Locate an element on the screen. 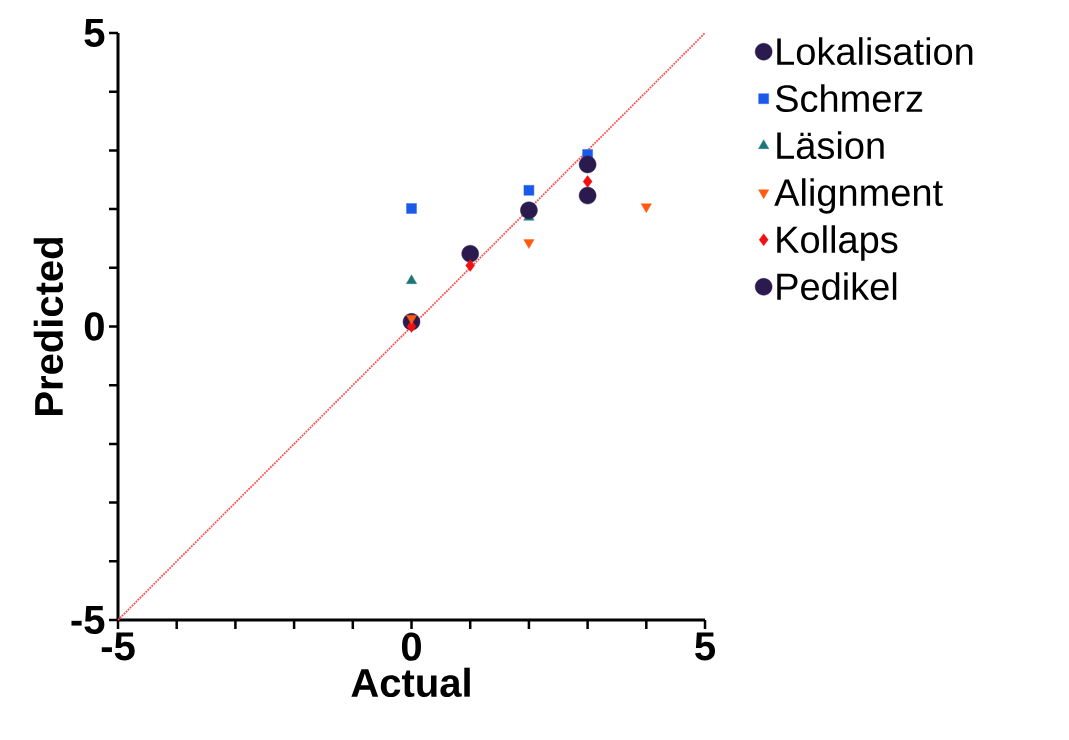 The image size is (1069, 740). x-tick-label: 5 is located at coordinates (705, 646).